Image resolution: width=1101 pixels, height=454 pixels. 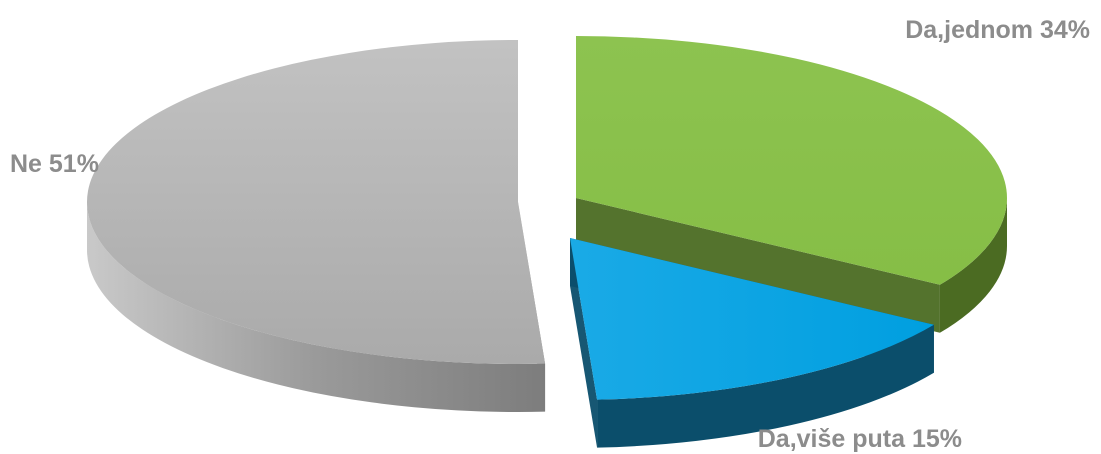 I want to click on slice-ne-label: Ne 51%, so click(x=54, y=164).